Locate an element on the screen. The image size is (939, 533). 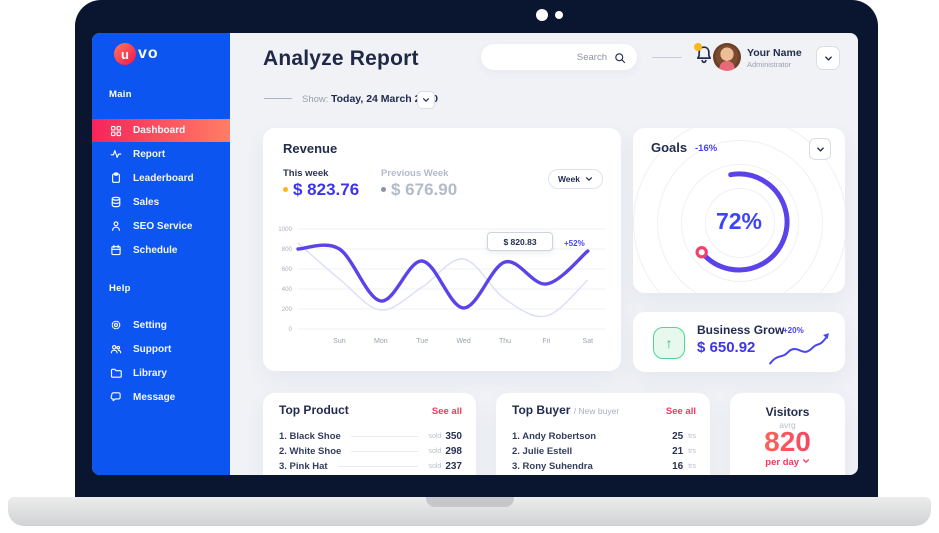
svg-text: 800 is located at coordinates (287, 249).